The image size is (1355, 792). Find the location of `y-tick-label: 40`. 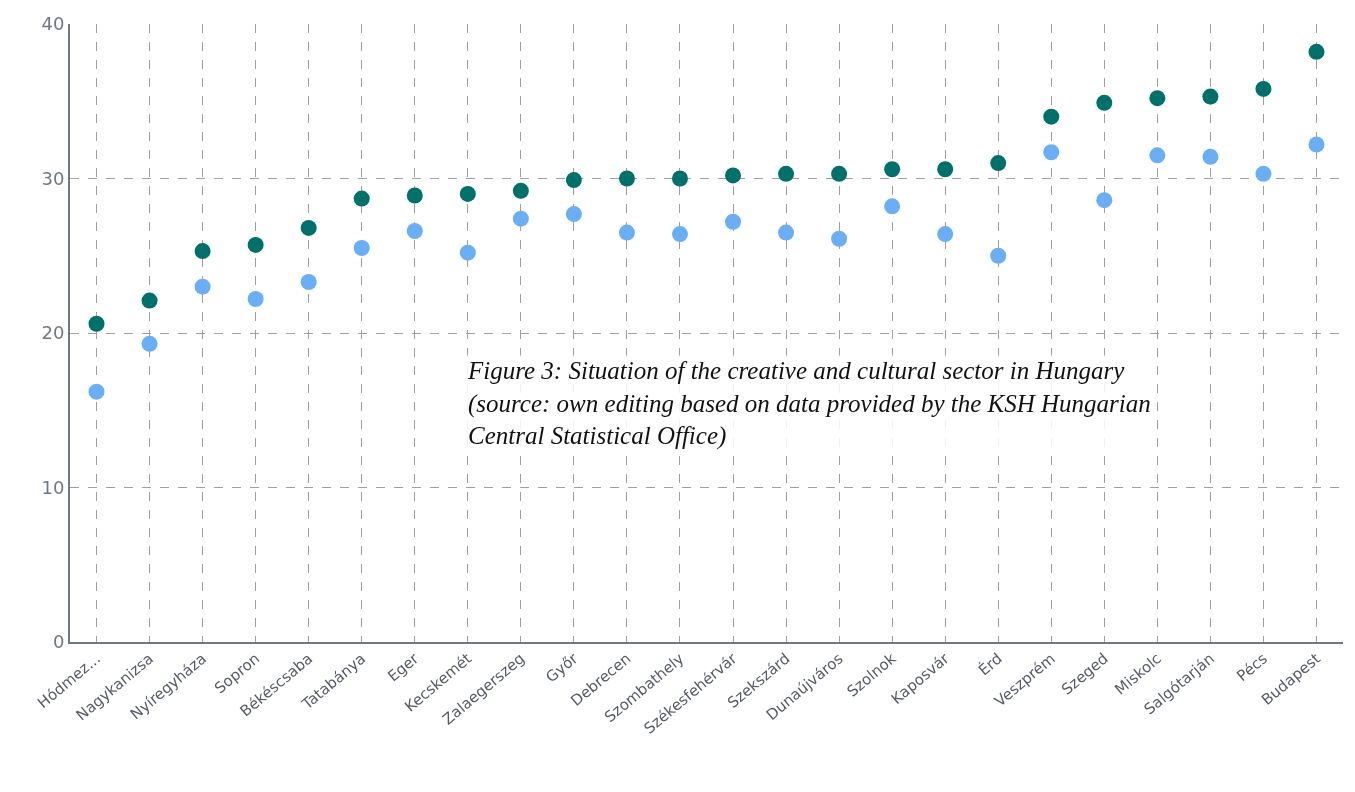

y-tick-label: 40 is located at coordinates (53, 24).